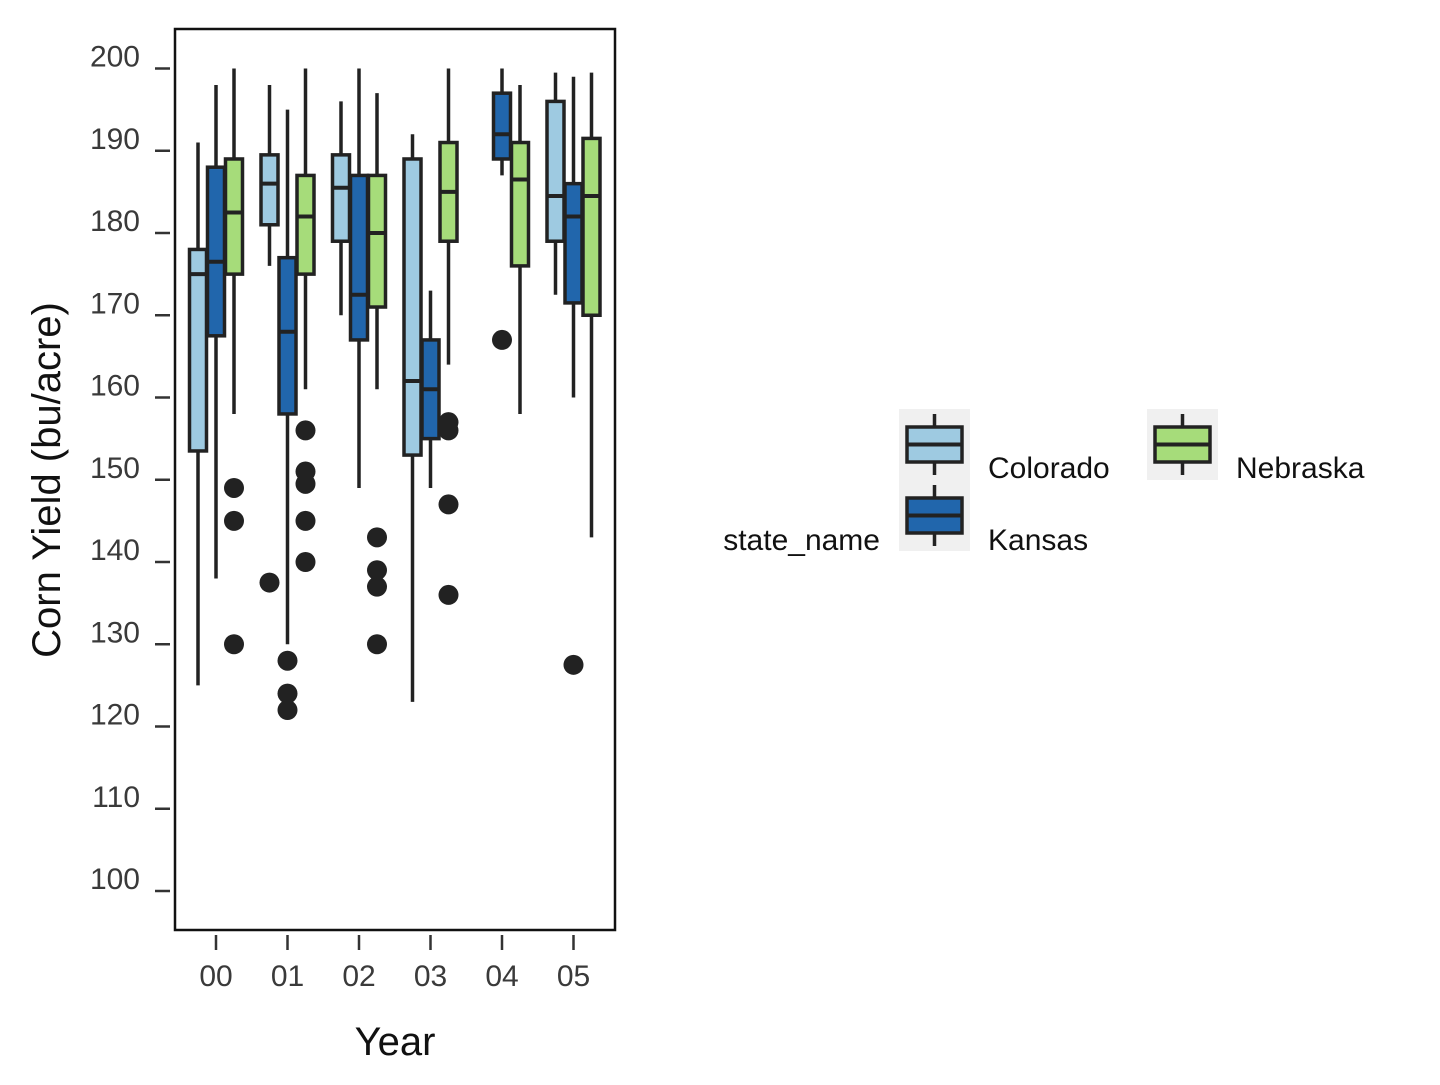 The height and width of the screenshot is (1085, 1440). What do you see at coordinates (215, 976) in the screenshot?
I see `x-tick-label: 00` at bounding box center [215, 976].